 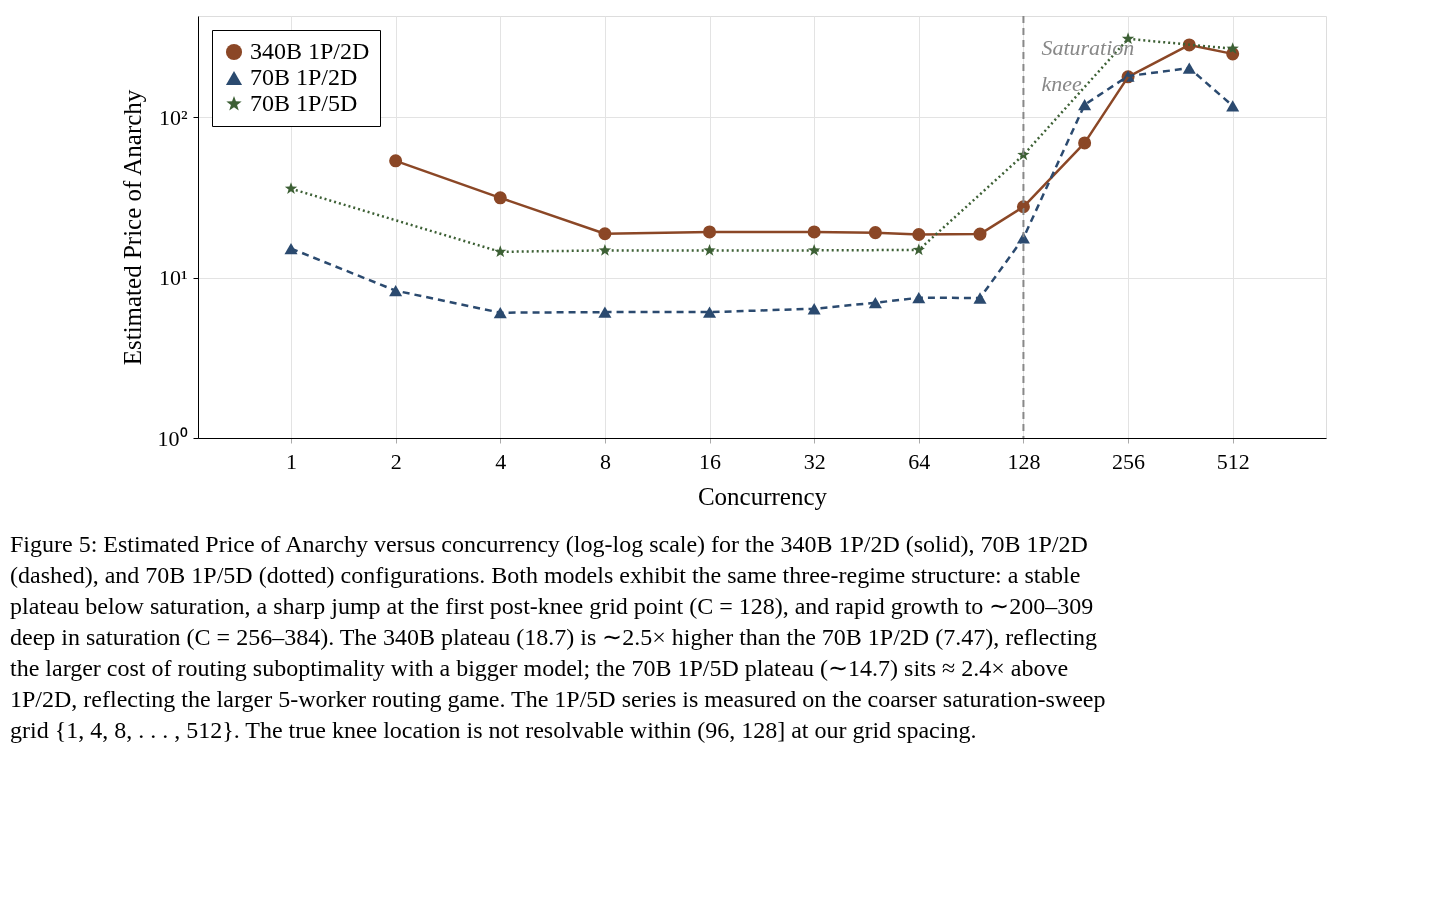 What do you see at coordinates (173, 117) in the screenshot?
I see `y-tick-label: 10²` at bounding box center [173, 117].